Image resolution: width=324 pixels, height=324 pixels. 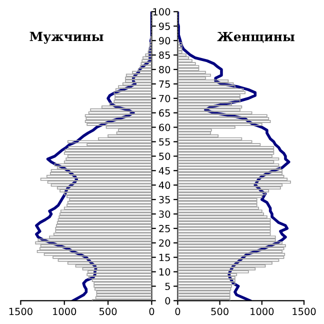 What do you see at coordinates (164, 243) in the screenshot?
I see `y-tick-label: 20` at bounding box center [164, 243].